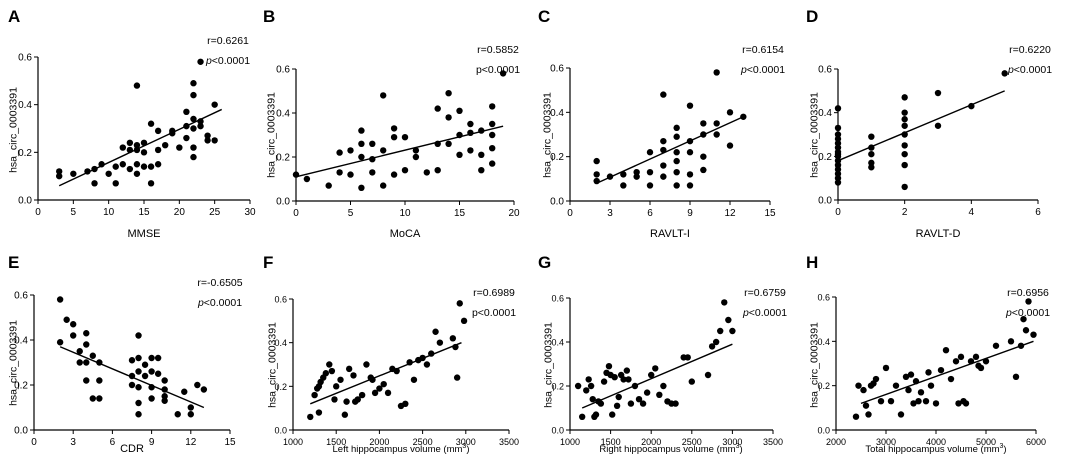 The image size is (1084, 459). What do you see at coordinates (1038, 212) in the screenshot?
I see `x-tick-label: 6` at bounding box center [1038, 212].